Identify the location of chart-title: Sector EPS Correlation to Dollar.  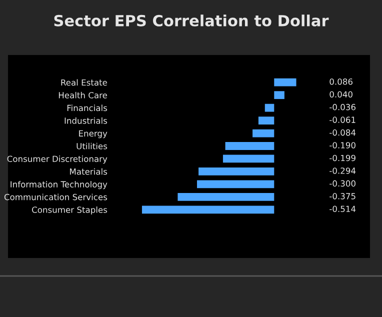
(191, 20).